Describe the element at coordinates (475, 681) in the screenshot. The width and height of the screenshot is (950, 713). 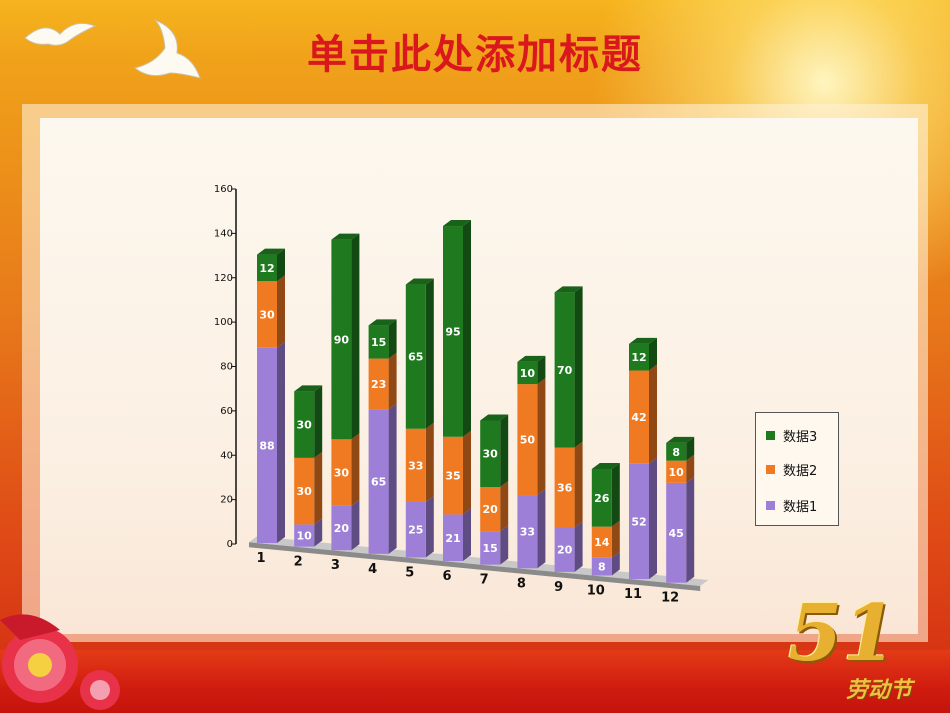
I see `bottom-band` at that location.